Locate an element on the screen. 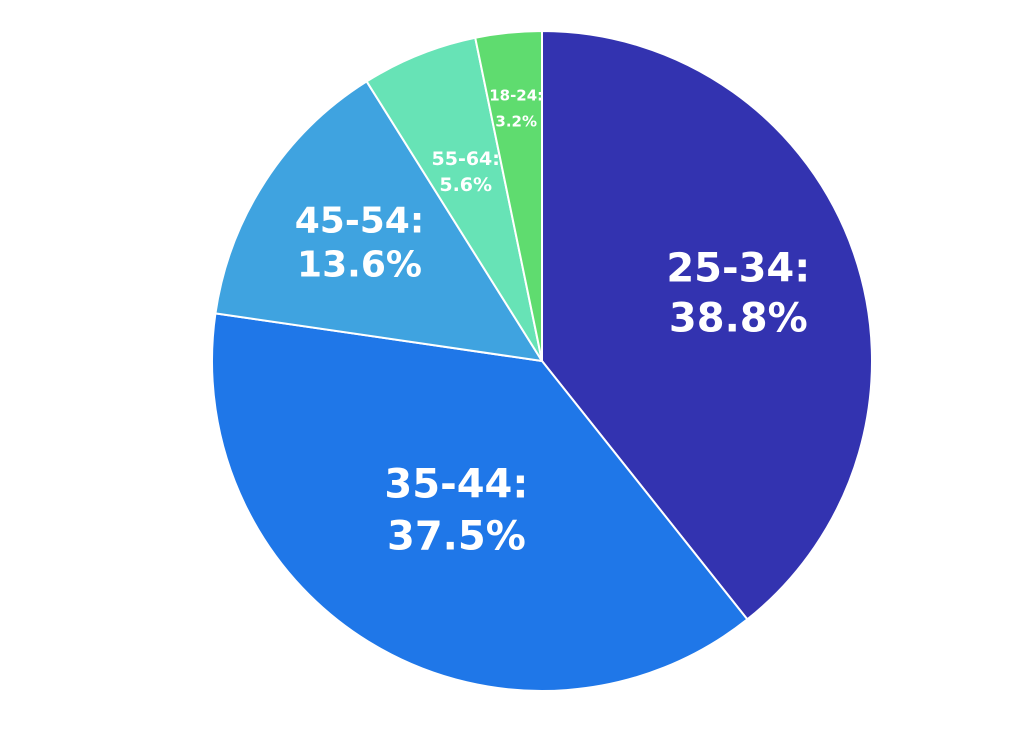 The image size is (1024, 732). slice-label-55-64: 55-64: is located at coordinates (466, 159).